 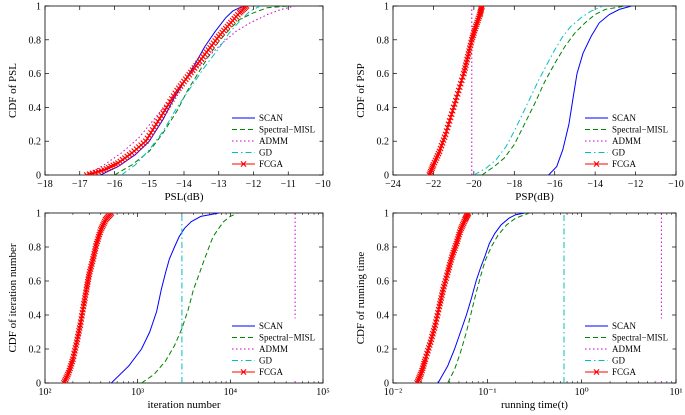 I want to click on y-axis-label: CDF of running time, so click(x=361, y=298).